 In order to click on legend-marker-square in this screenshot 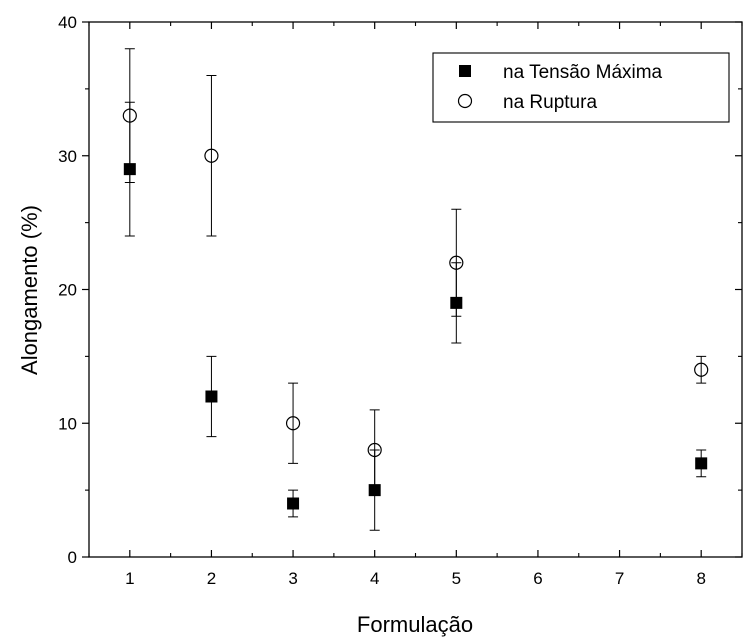, I will do `click(465, 71)`.